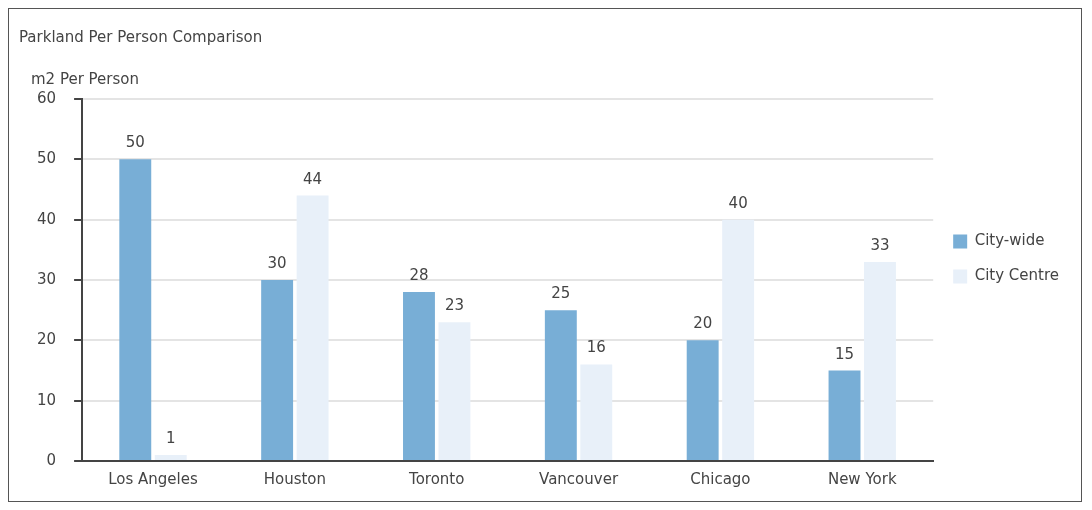 Image resolution: width=1092 pixels, height=510 pixels. What do you see at coordinates (738, 202) in the screenshot?
I see `data-label: 40` at bounding box center [738, 202].